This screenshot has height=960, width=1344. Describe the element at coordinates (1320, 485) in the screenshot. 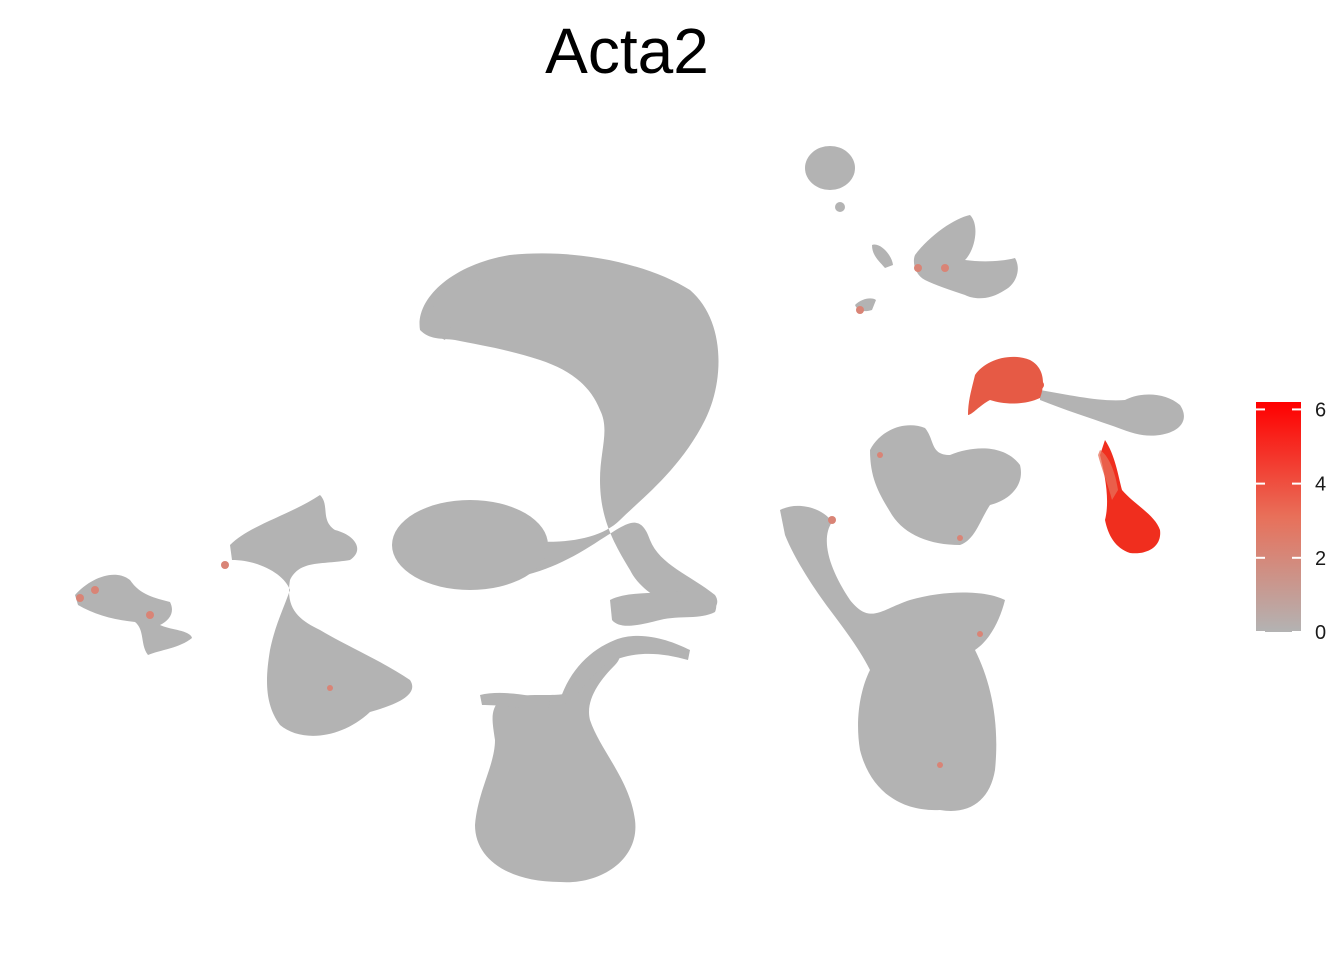

I see `colorbar-tick-label: 4` at that location.